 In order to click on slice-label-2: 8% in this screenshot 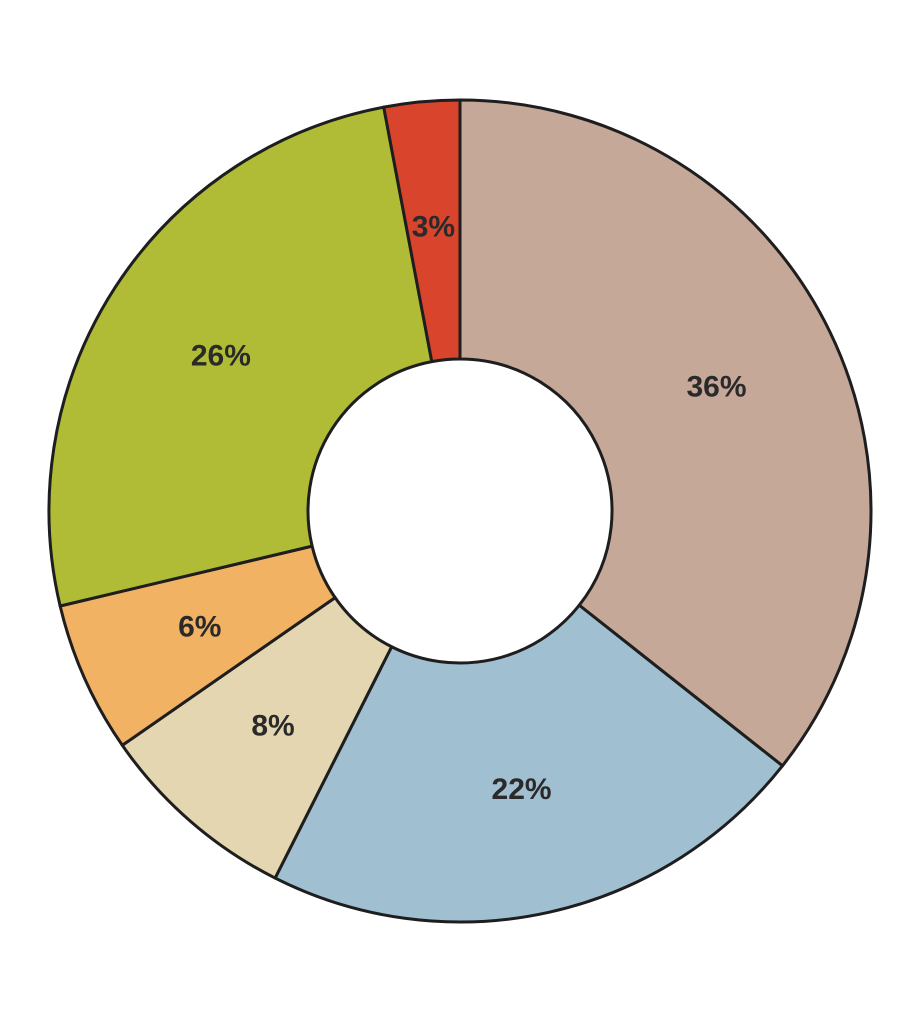, I will do `click(272, 726)`.